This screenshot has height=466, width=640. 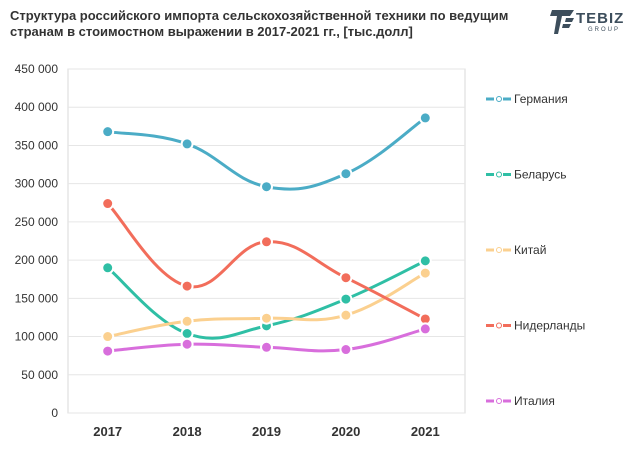 What do you see at coordinates (37, 337) in the screenshot?
I see `y-tick-label: 100 000` at bounding box center [37, 337].